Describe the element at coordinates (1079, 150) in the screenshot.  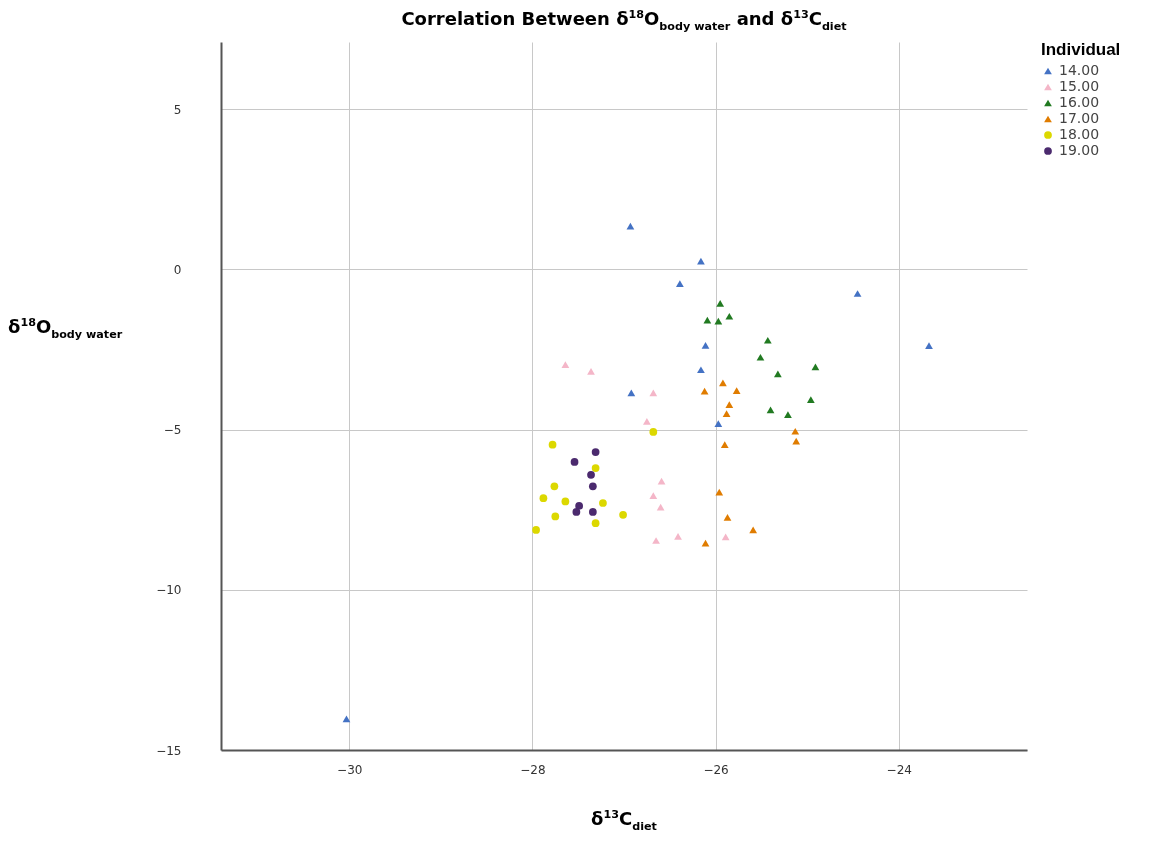
I see `legend-label: 19.00` at that location.